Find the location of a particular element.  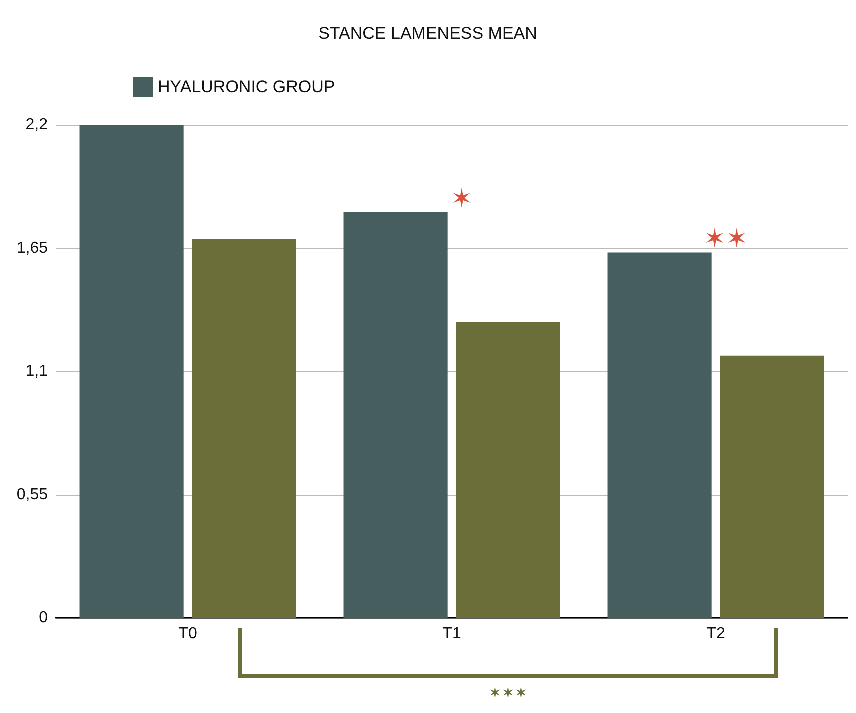

annotation: ✶✶ is located at coordinates (726, 239).